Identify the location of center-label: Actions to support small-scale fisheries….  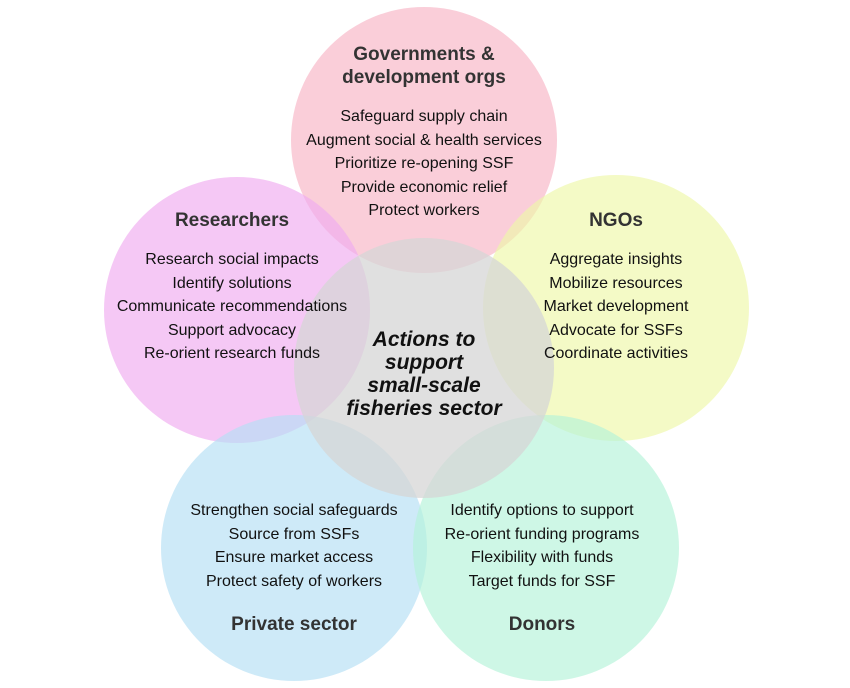
(424, 374).